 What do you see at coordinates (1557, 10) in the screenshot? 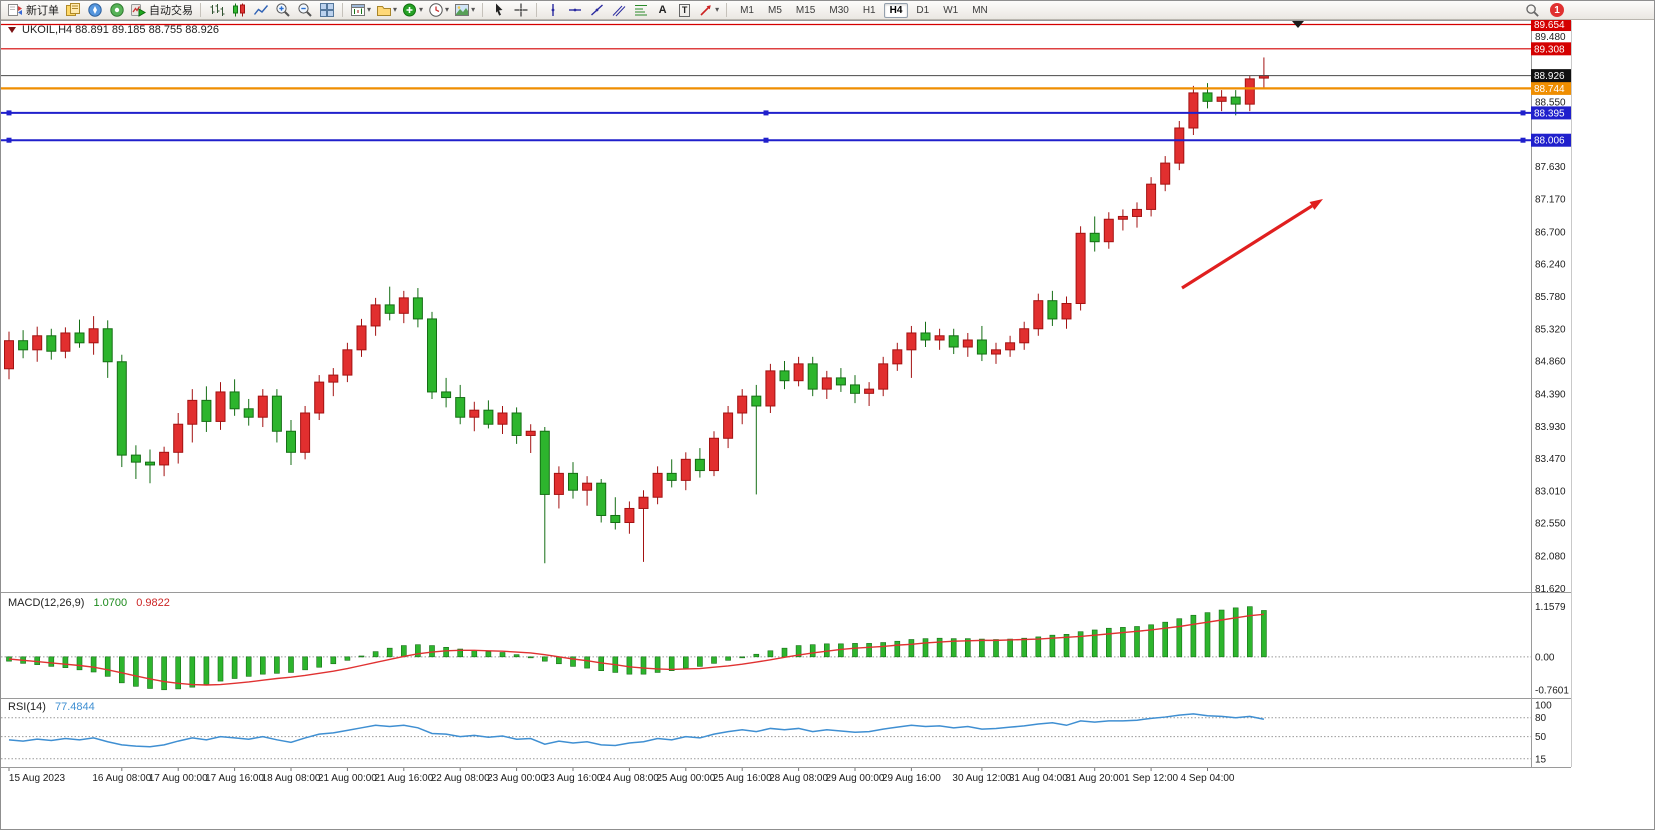
I see `notification-badge: 1` at bounding box center [1557, 10].